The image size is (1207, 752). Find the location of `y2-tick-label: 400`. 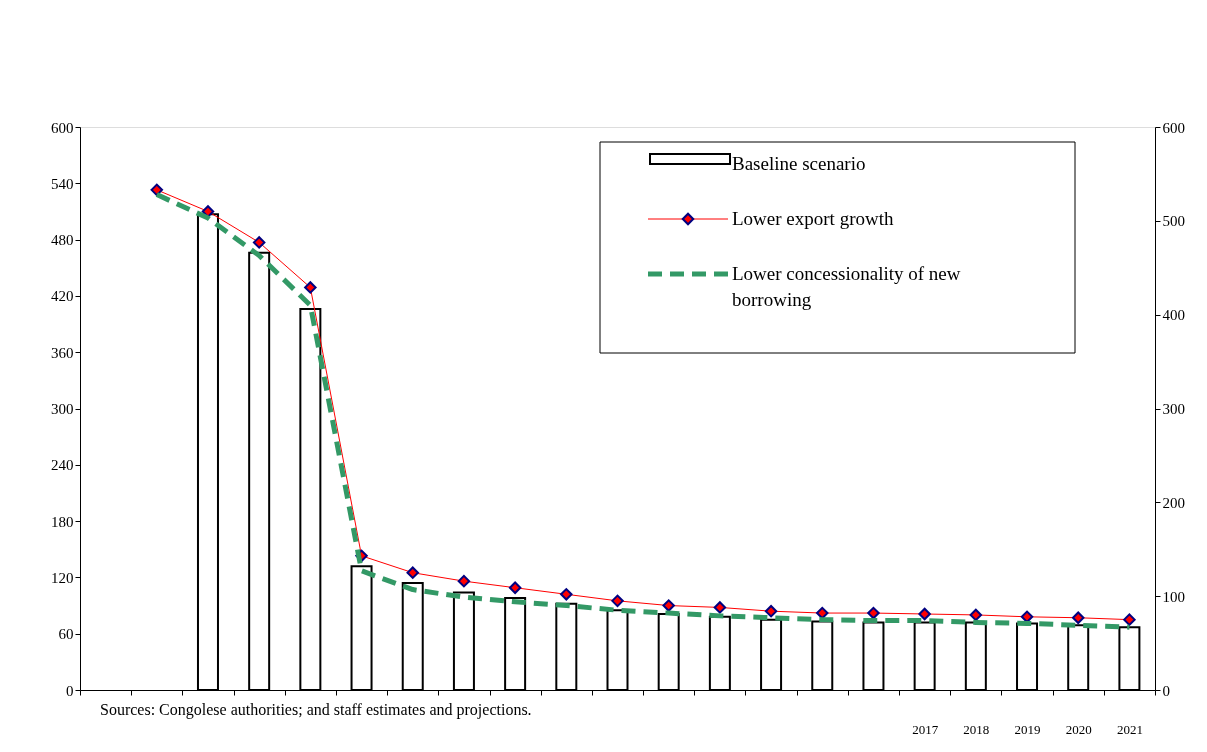

y2-tick-label: 400 is located at coordinates (1173, 315).